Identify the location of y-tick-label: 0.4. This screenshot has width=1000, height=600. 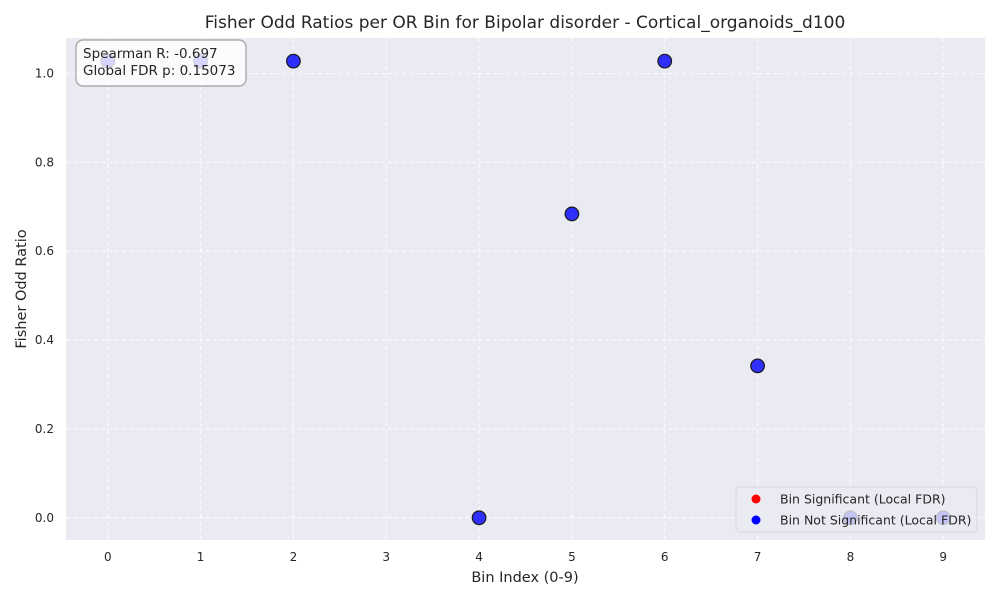
(44, 340).